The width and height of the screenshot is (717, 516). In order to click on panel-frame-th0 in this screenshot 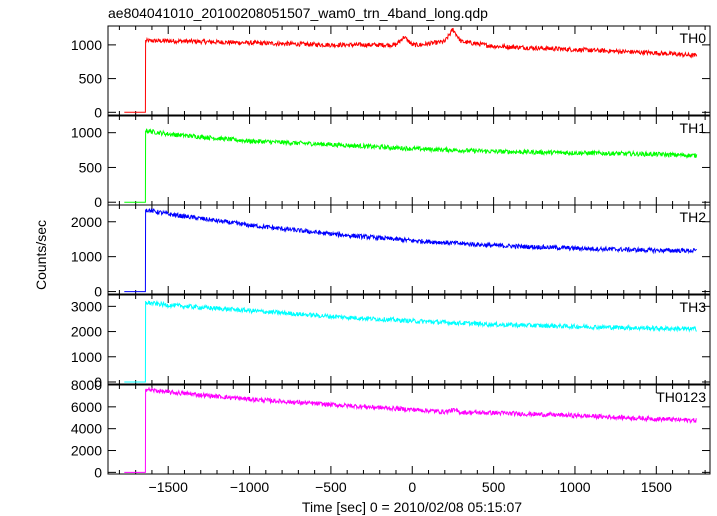, I will do `click(409, 70)`.